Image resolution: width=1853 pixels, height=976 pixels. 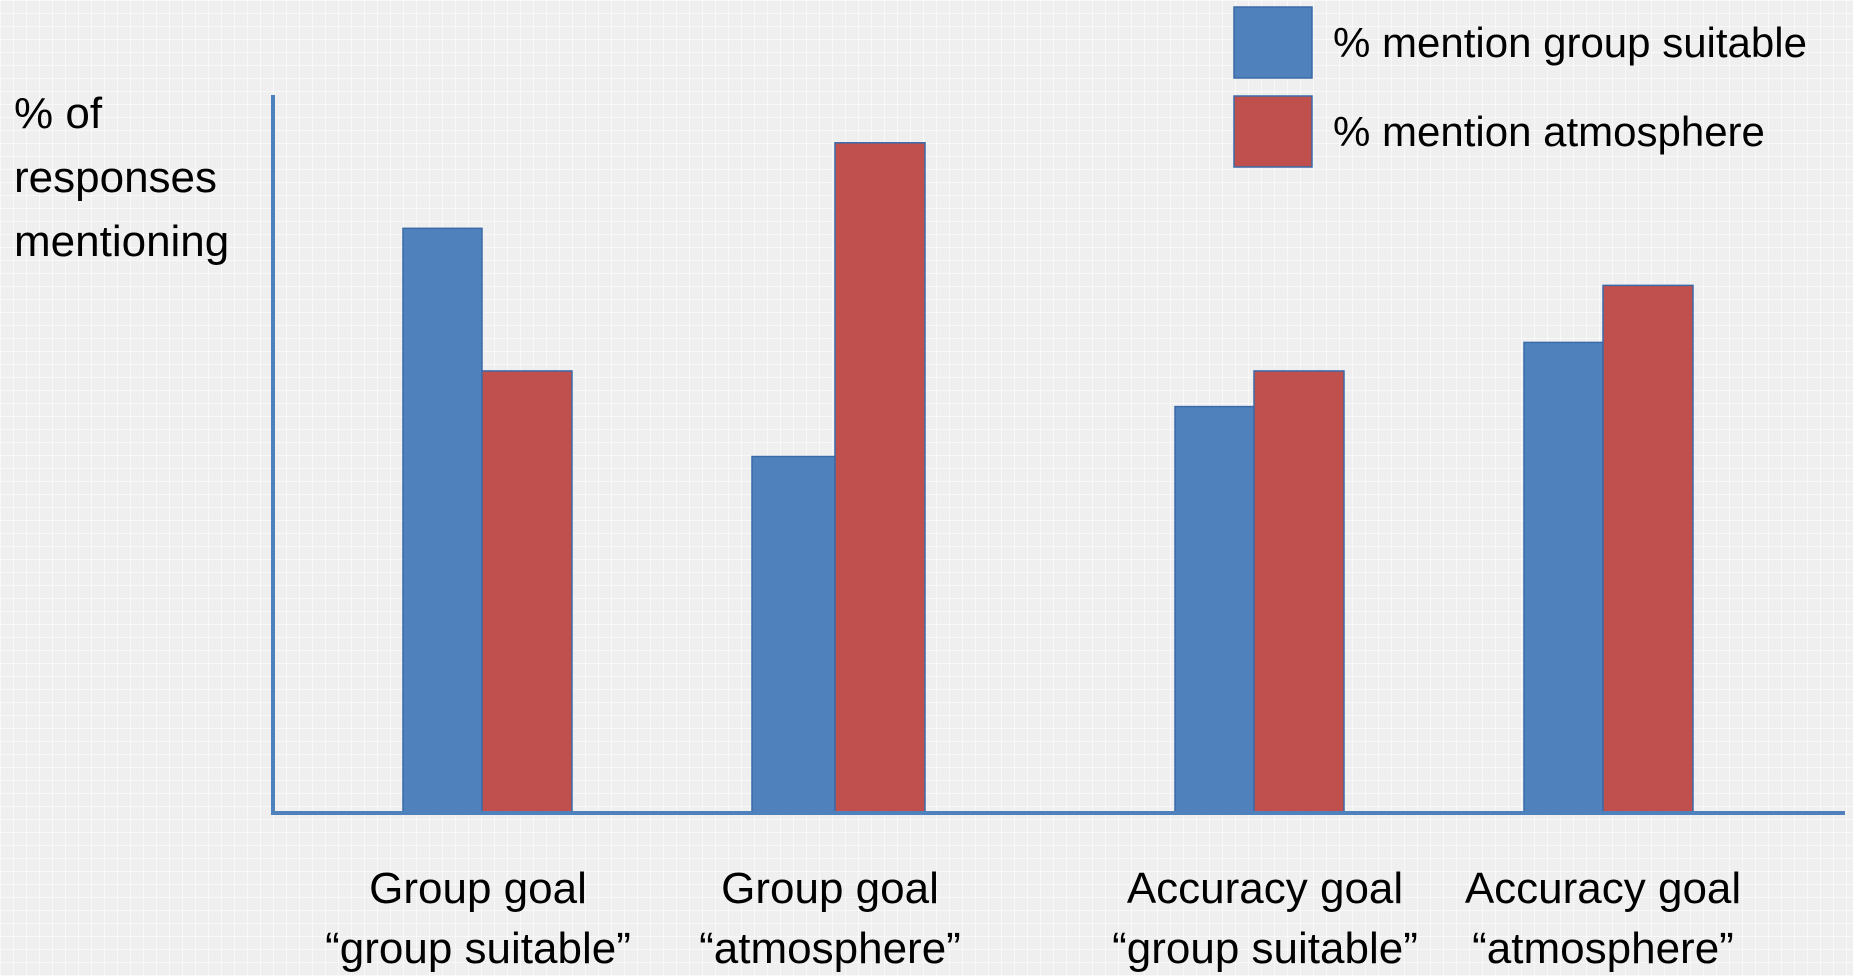 What do you see at coordinates (1570, 42) in the screenshot?
I see `legend-label: % mention group suitable` at bounding box center [1570, 42].